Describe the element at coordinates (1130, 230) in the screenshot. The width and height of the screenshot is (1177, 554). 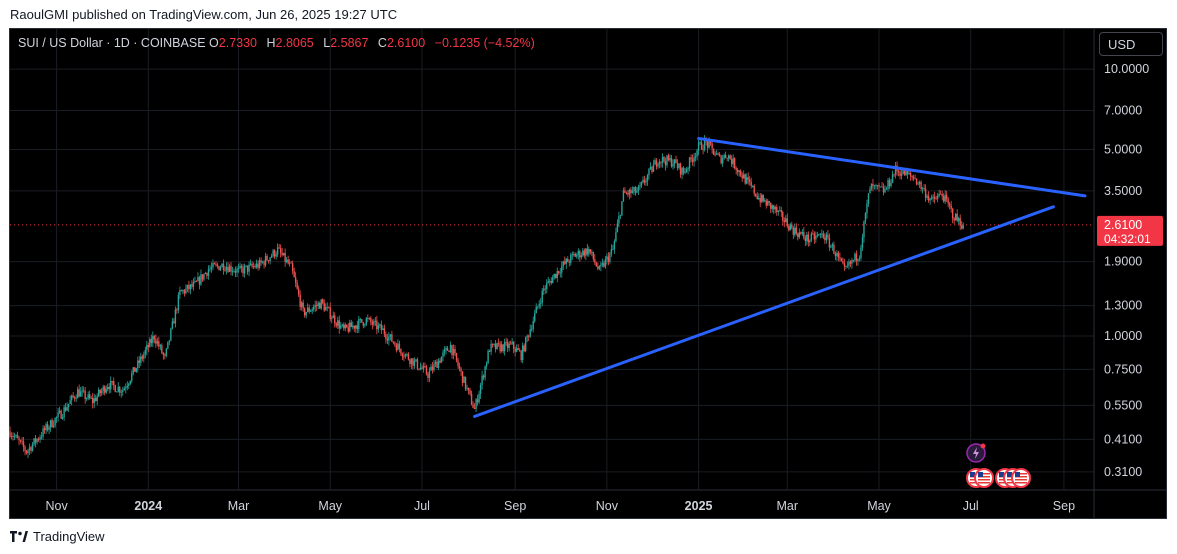
I see `last-price-tag` at that location.